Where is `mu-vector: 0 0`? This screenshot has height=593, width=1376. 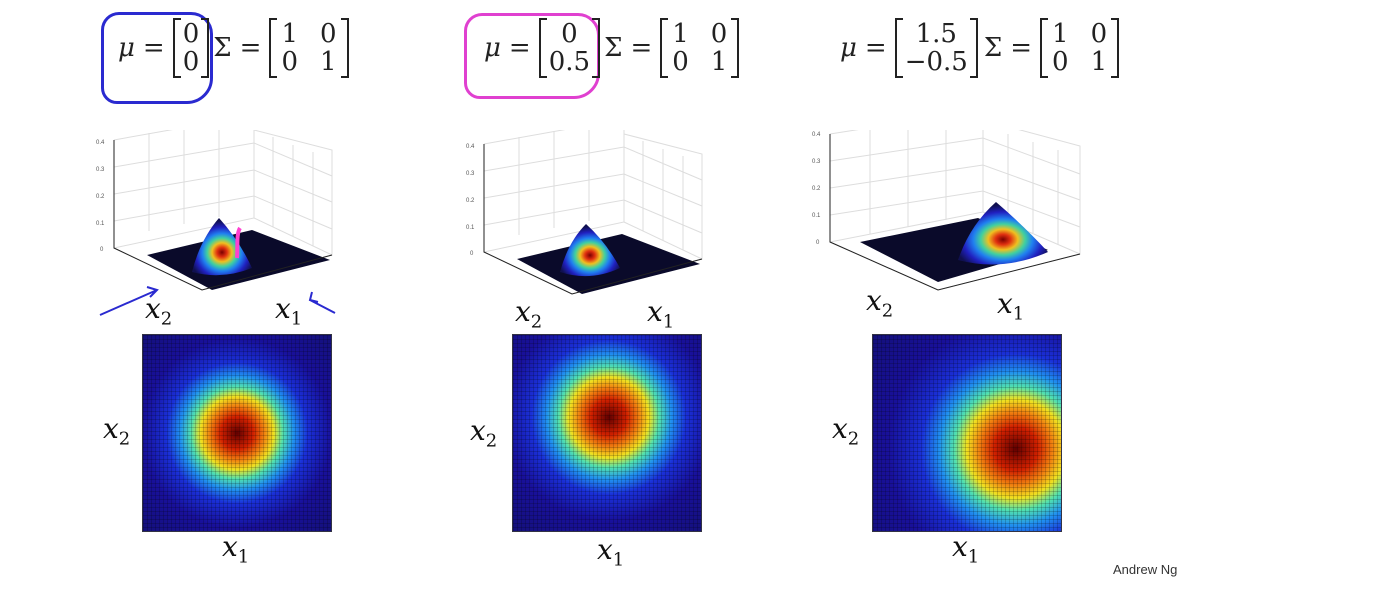 mu-vector: 0 0 is located at coordinates (191, 48).